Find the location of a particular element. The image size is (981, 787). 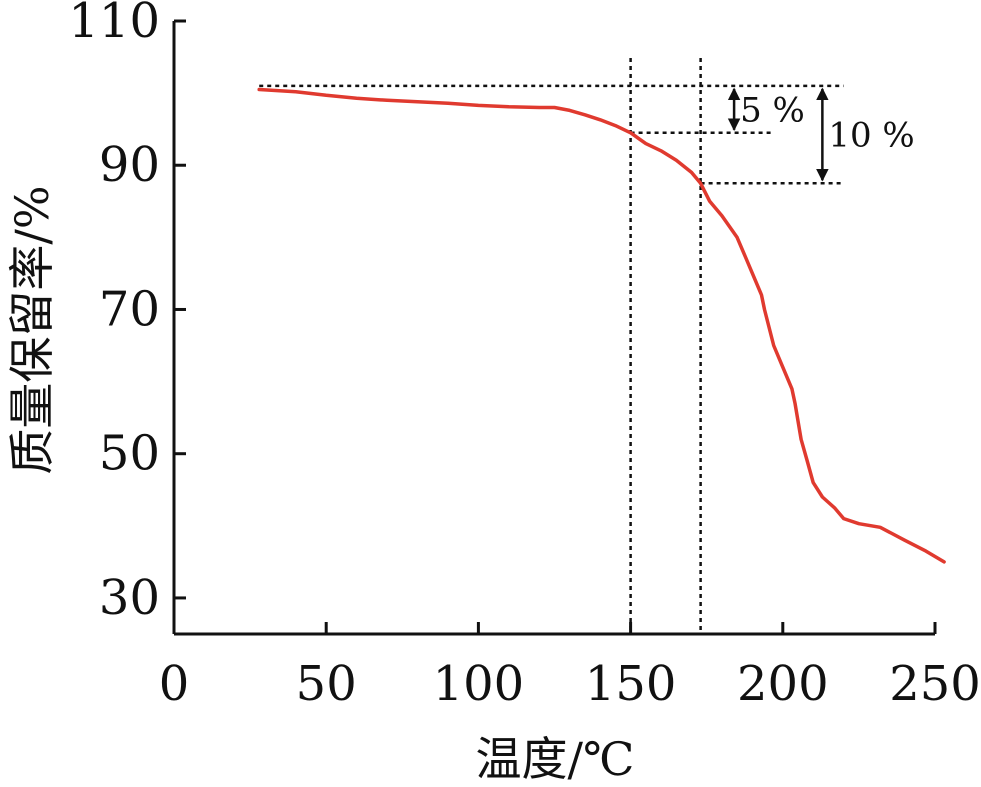

annotation-label: 10 % is located at coordinates (871, 136).